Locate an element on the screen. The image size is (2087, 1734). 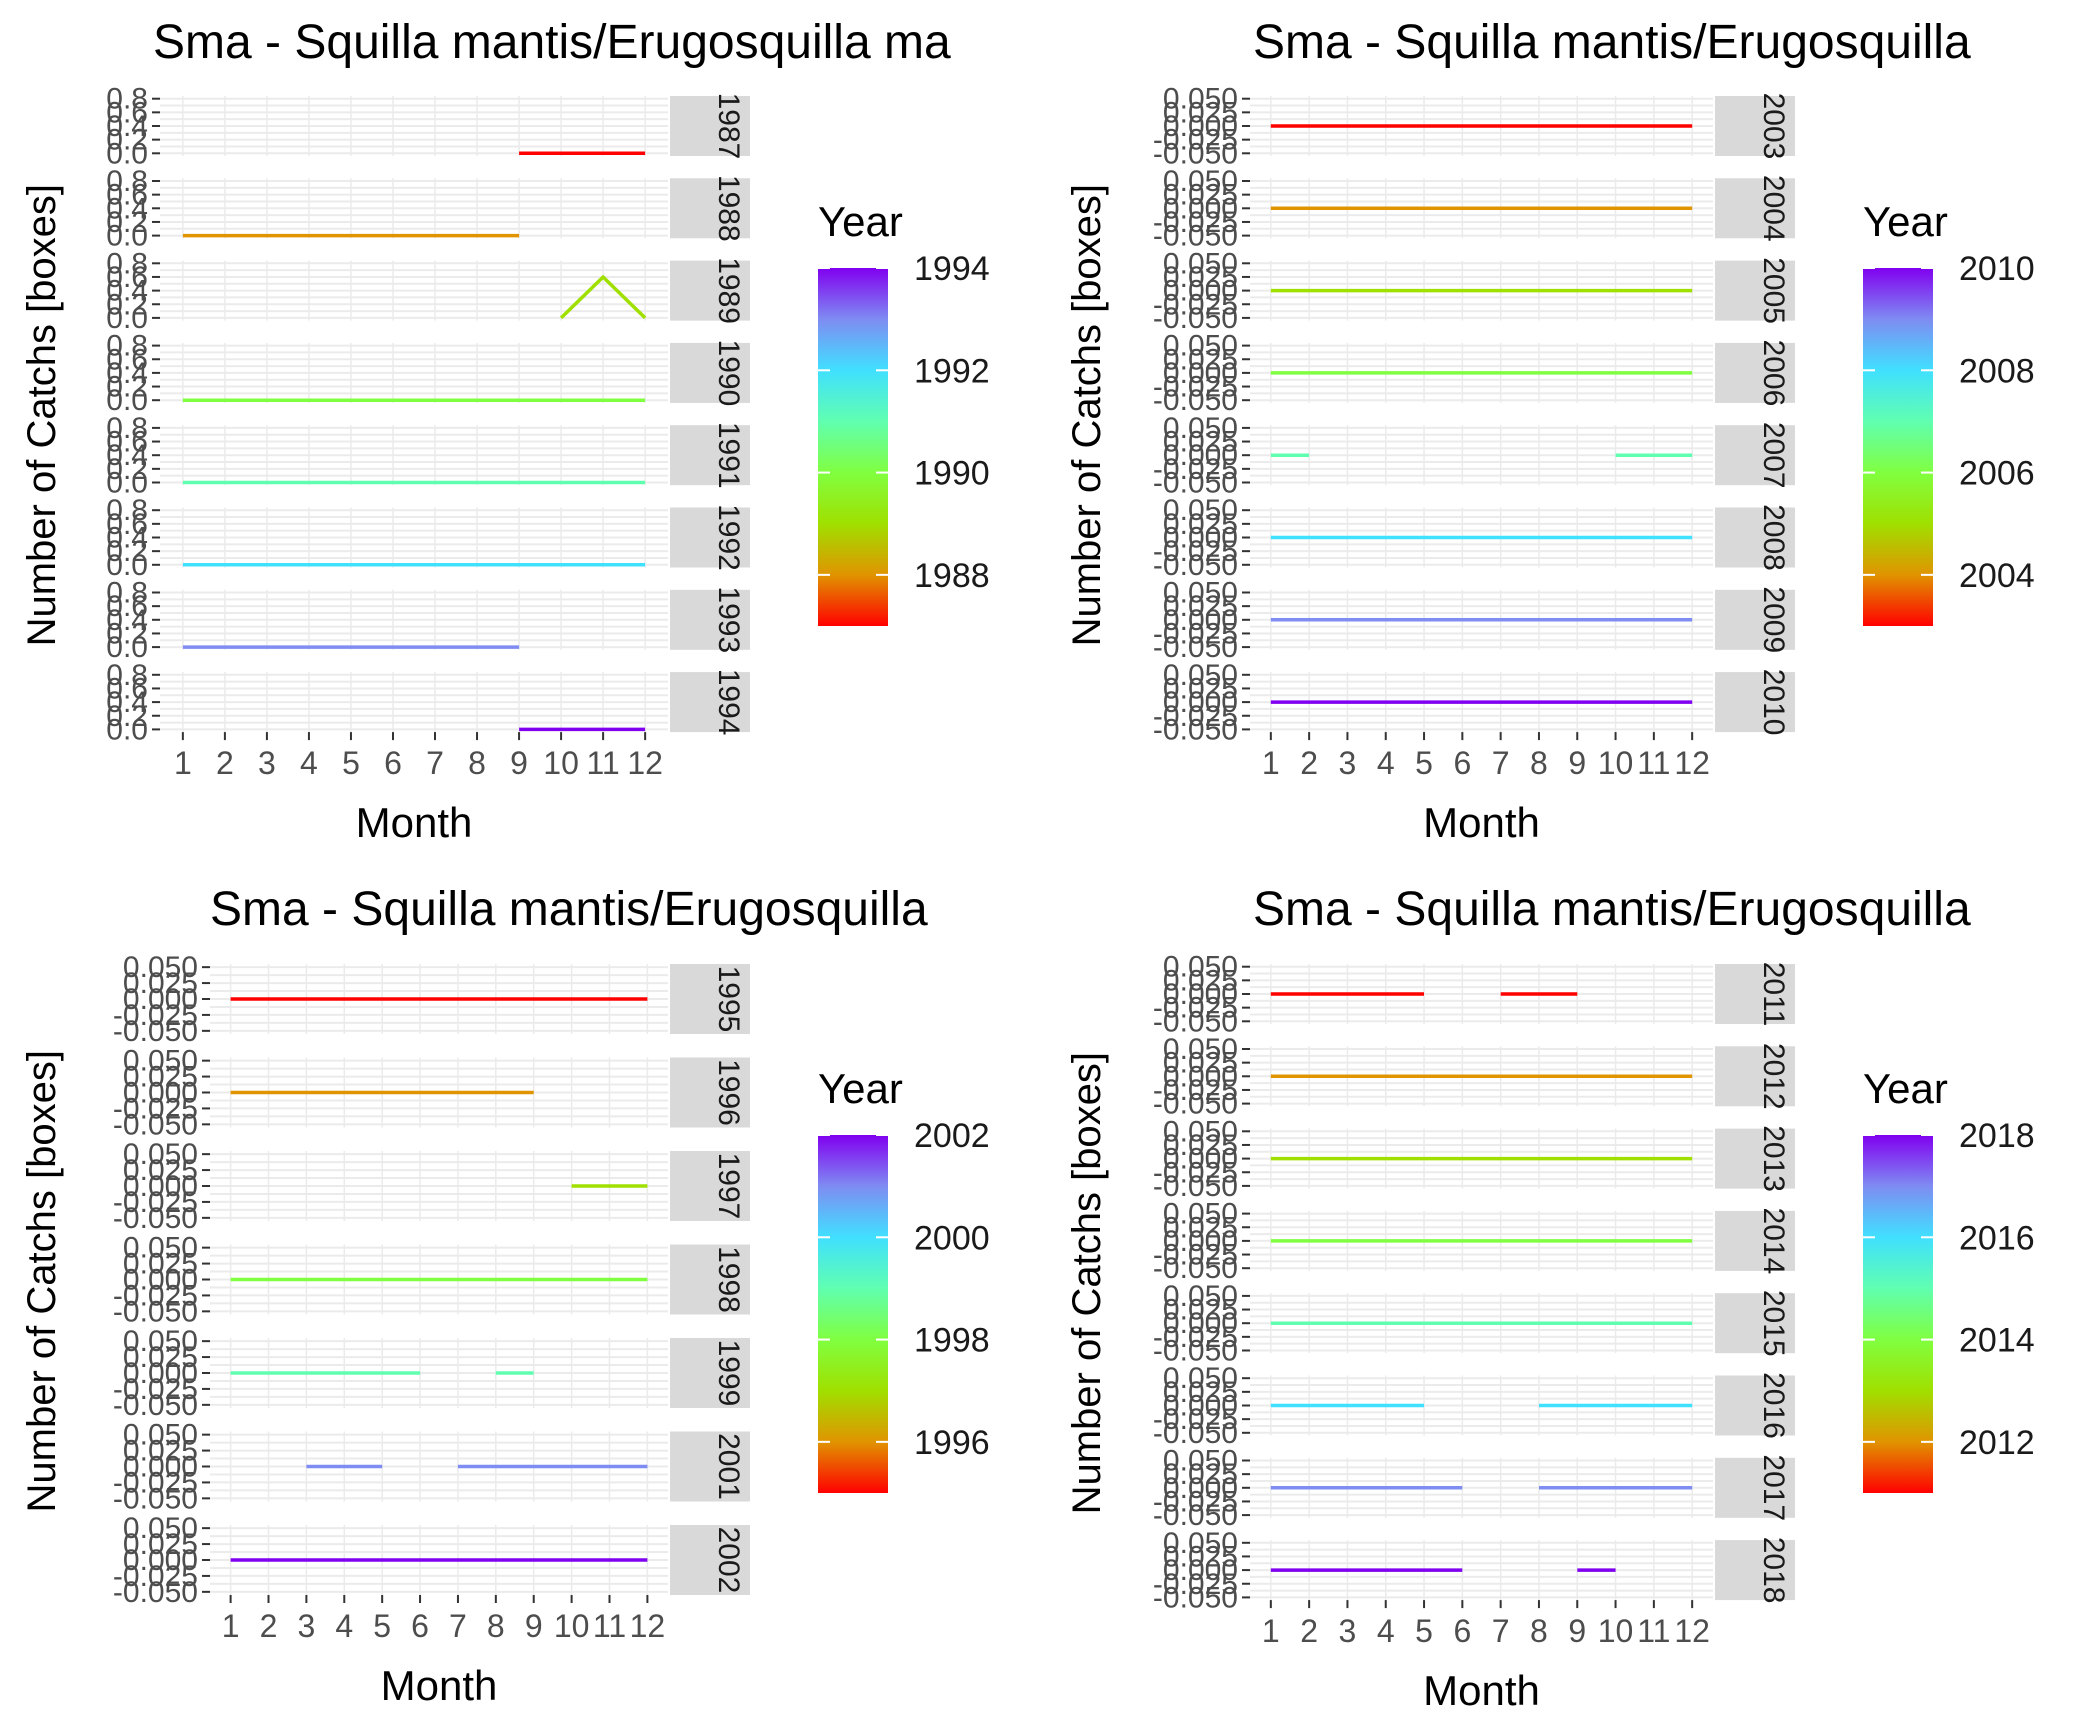
legend-tick-label: 2016 is located at coordinates (1997, 1238).